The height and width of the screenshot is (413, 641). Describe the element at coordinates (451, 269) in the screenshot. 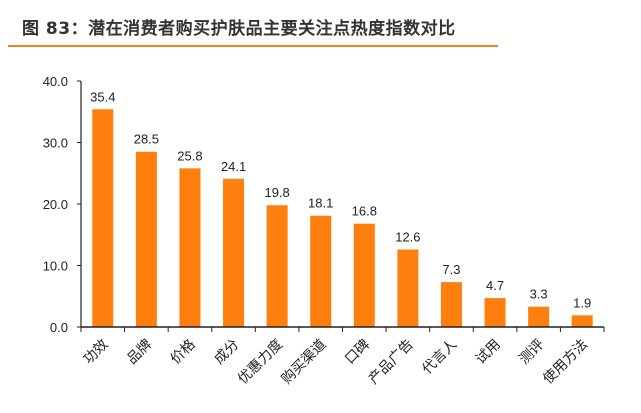

I see `bar-value-label: 7.3` at that location.